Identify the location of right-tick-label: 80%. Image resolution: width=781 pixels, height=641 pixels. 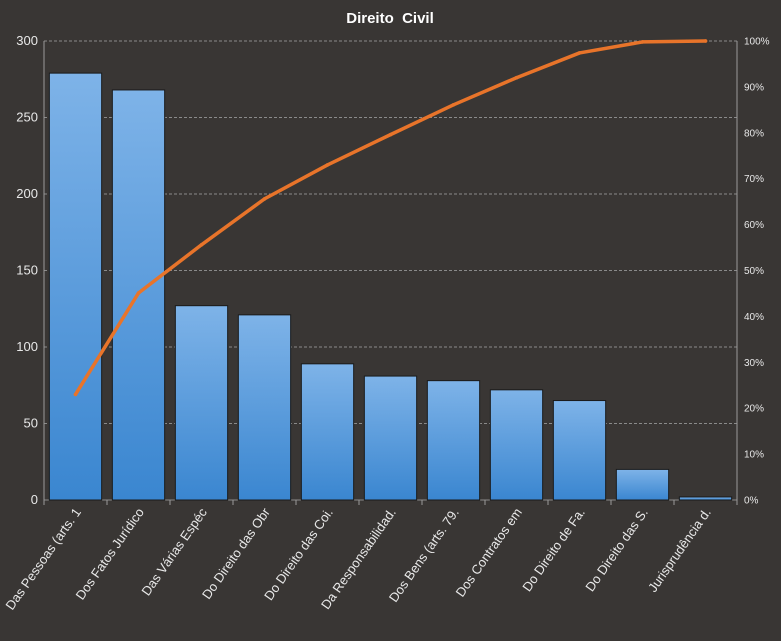
(754, 133).